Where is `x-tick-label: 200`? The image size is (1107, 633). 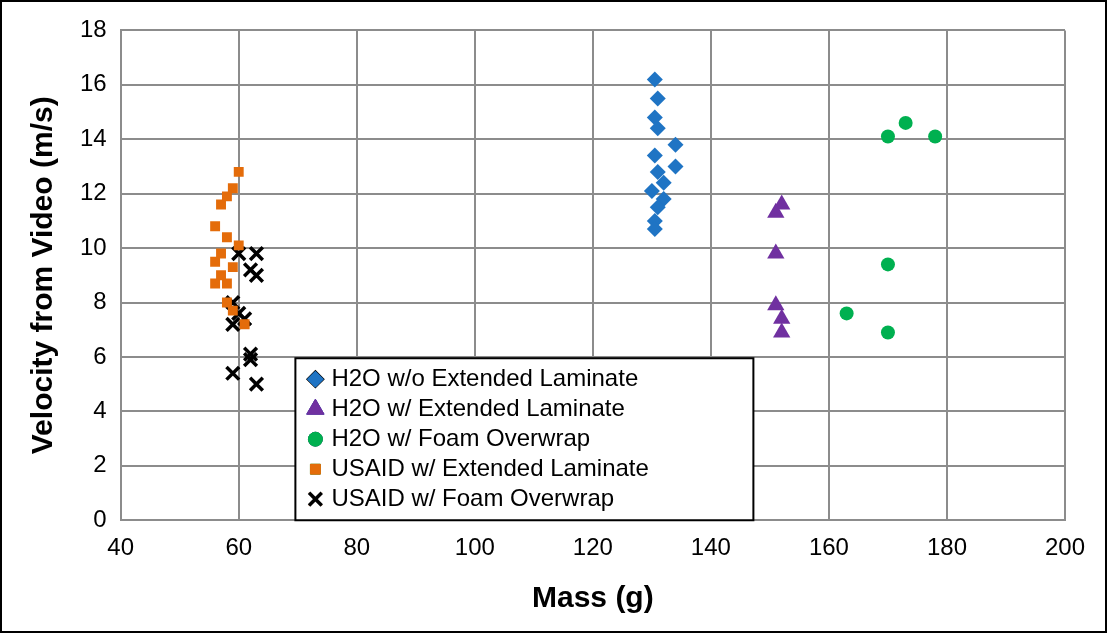
x-tick-label: 200 is located at coordinates (1065, 547).